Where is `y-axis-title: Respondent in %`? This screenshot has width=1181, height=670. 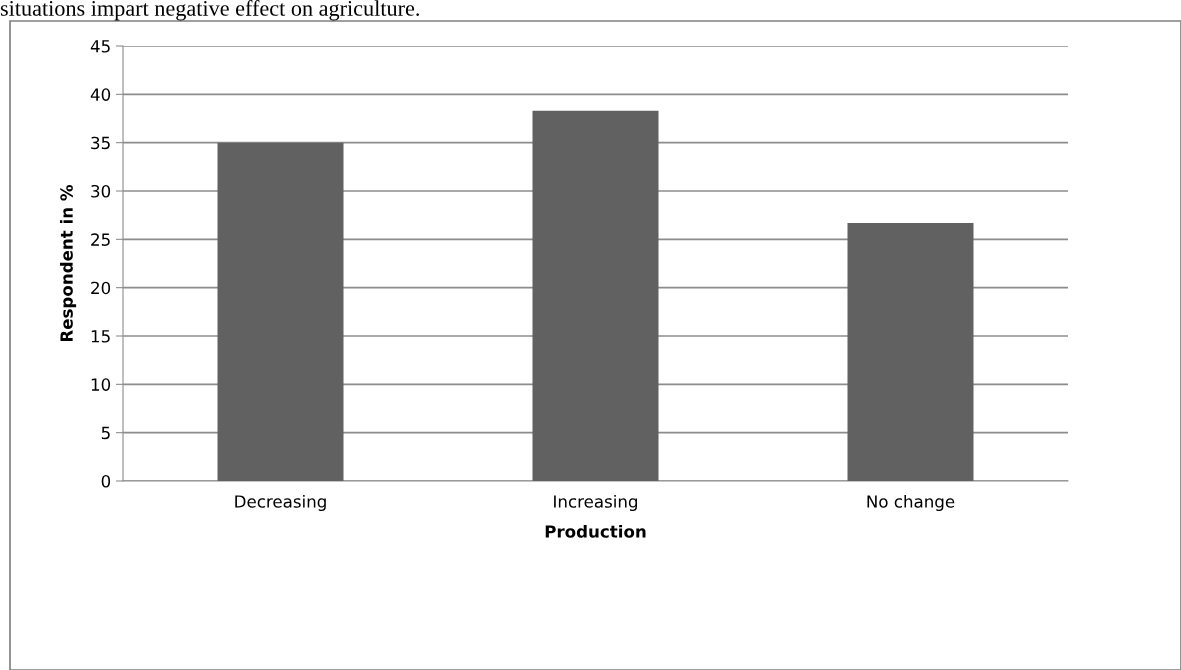
y-axis-title: Respondent in % is located at coordinates (68, 263).